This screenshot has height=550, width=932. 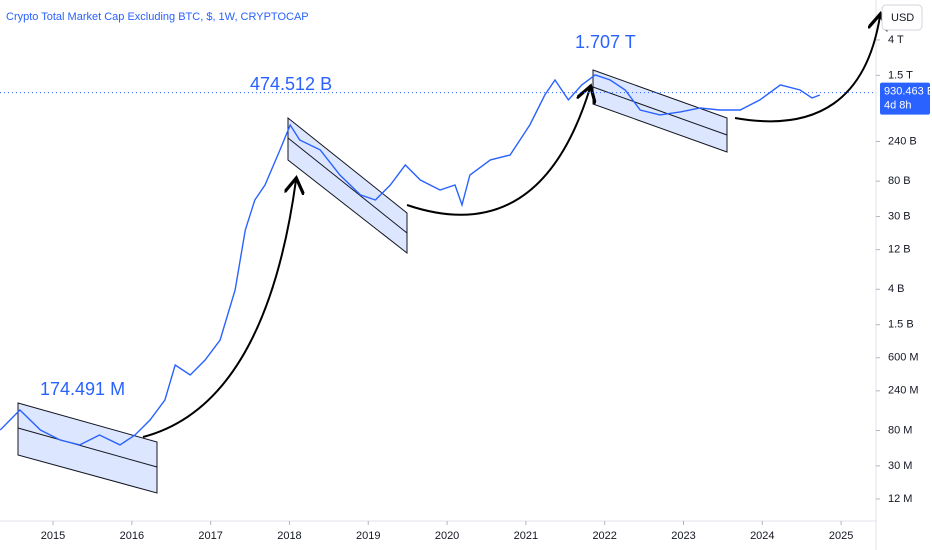 I want to click on x-tick-label: 2024, so click(x=762, y=536).